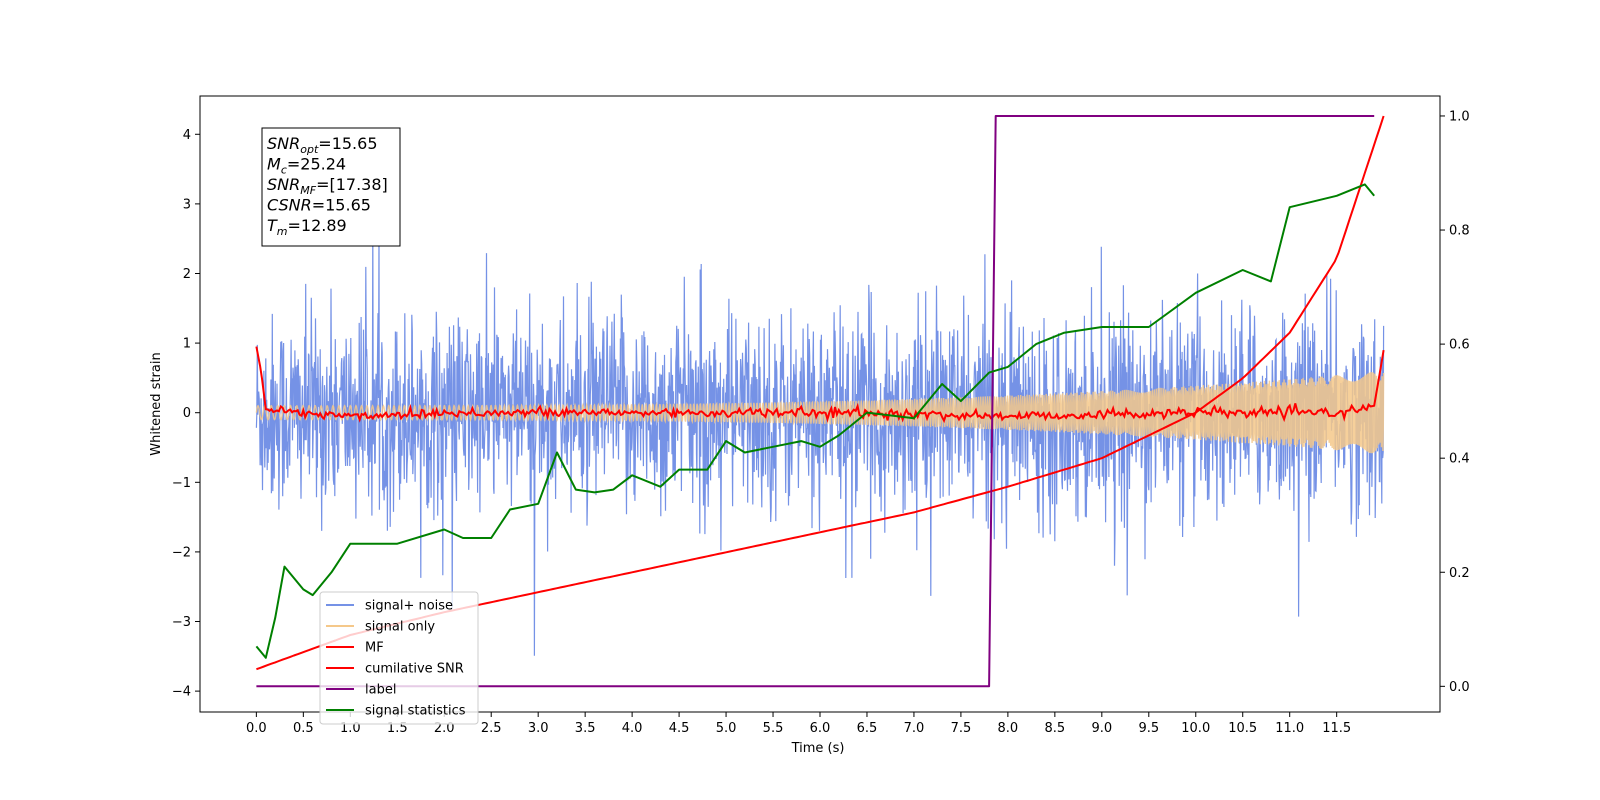 The height and width of the screenshot is (800, 1600). I want to click on legend-label: signal statistics, so click(415, 711).